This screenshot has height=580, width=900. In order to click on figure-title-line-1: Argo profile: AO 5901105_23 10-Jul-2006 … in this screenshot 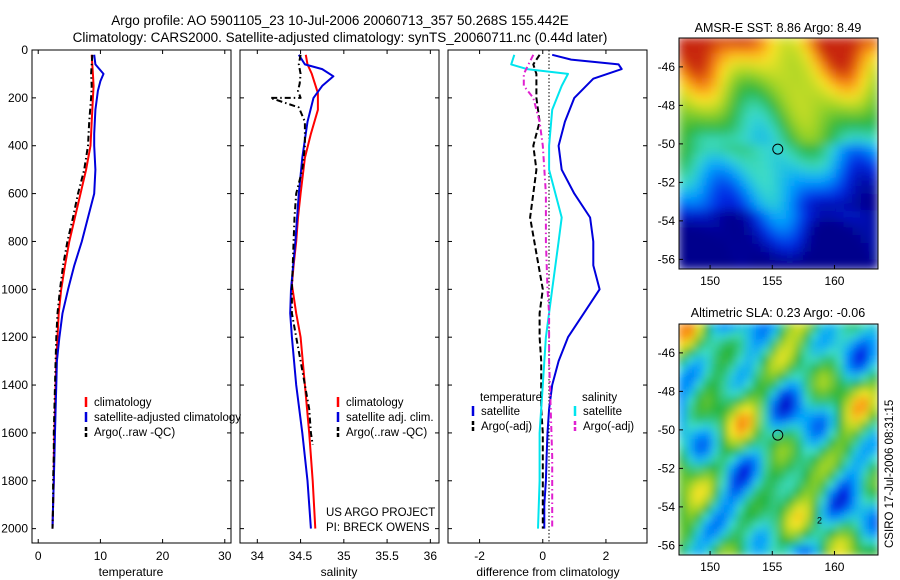, I will do `click(340, 20)`.